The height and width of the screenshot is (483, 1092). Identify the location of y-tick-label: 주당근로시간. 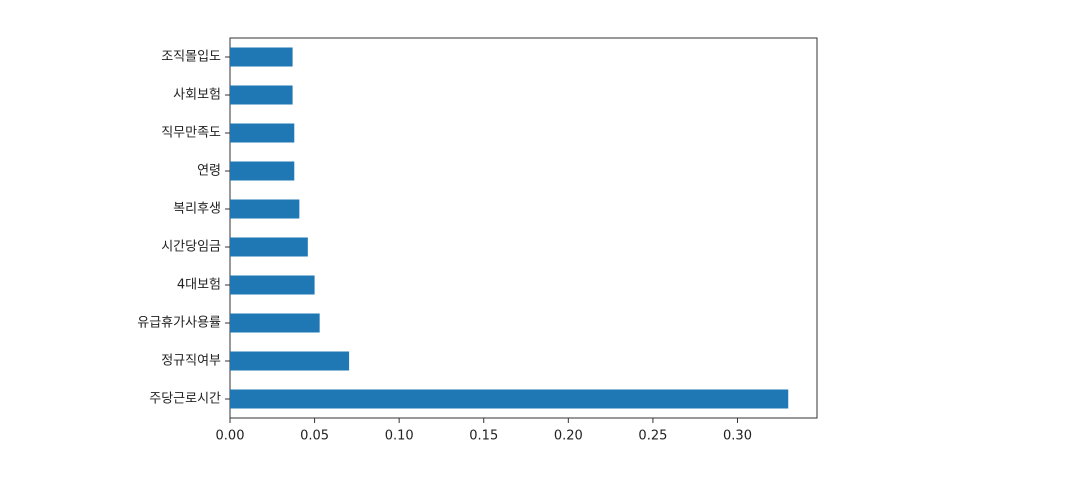
(185, 399).